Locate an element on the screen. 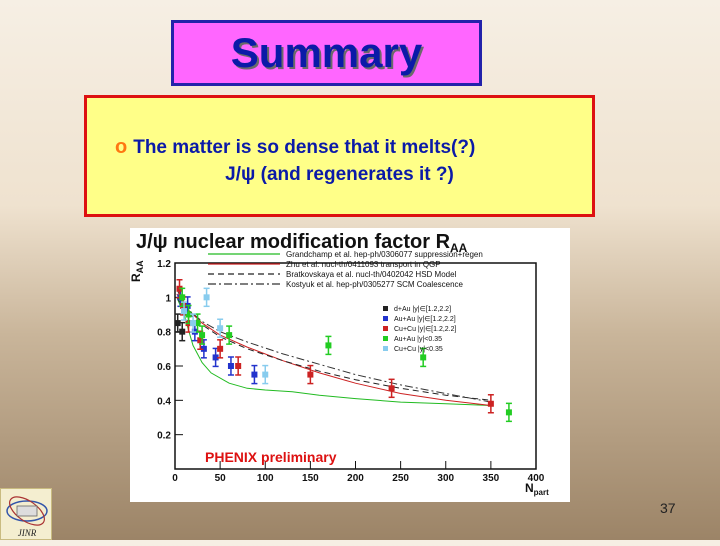 The width and height of the screenshot is (720, 546). jinr-logo: JINR is located at coordinates (26, 514).